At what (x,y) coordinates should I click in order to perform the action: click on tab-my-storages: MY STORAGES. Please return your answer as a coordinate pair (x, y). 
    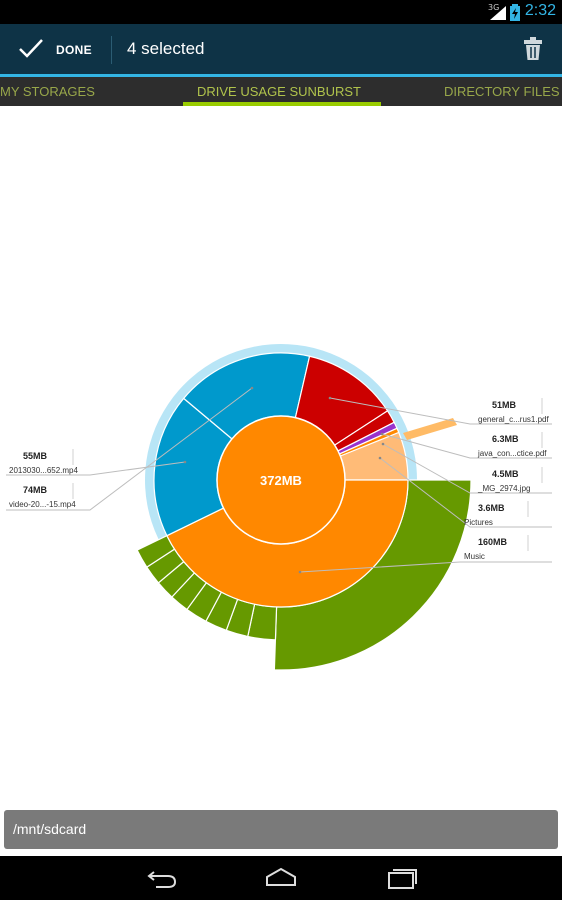
    Looking at the image, I should click on (47, 91).